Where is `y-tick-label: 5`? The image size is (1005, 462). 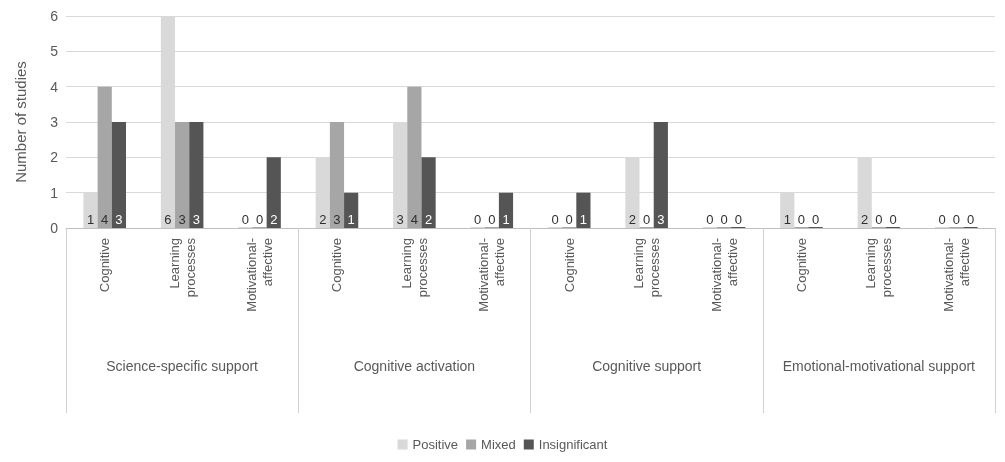
y-tick-label: 5 is located at coordinates (54, 51).